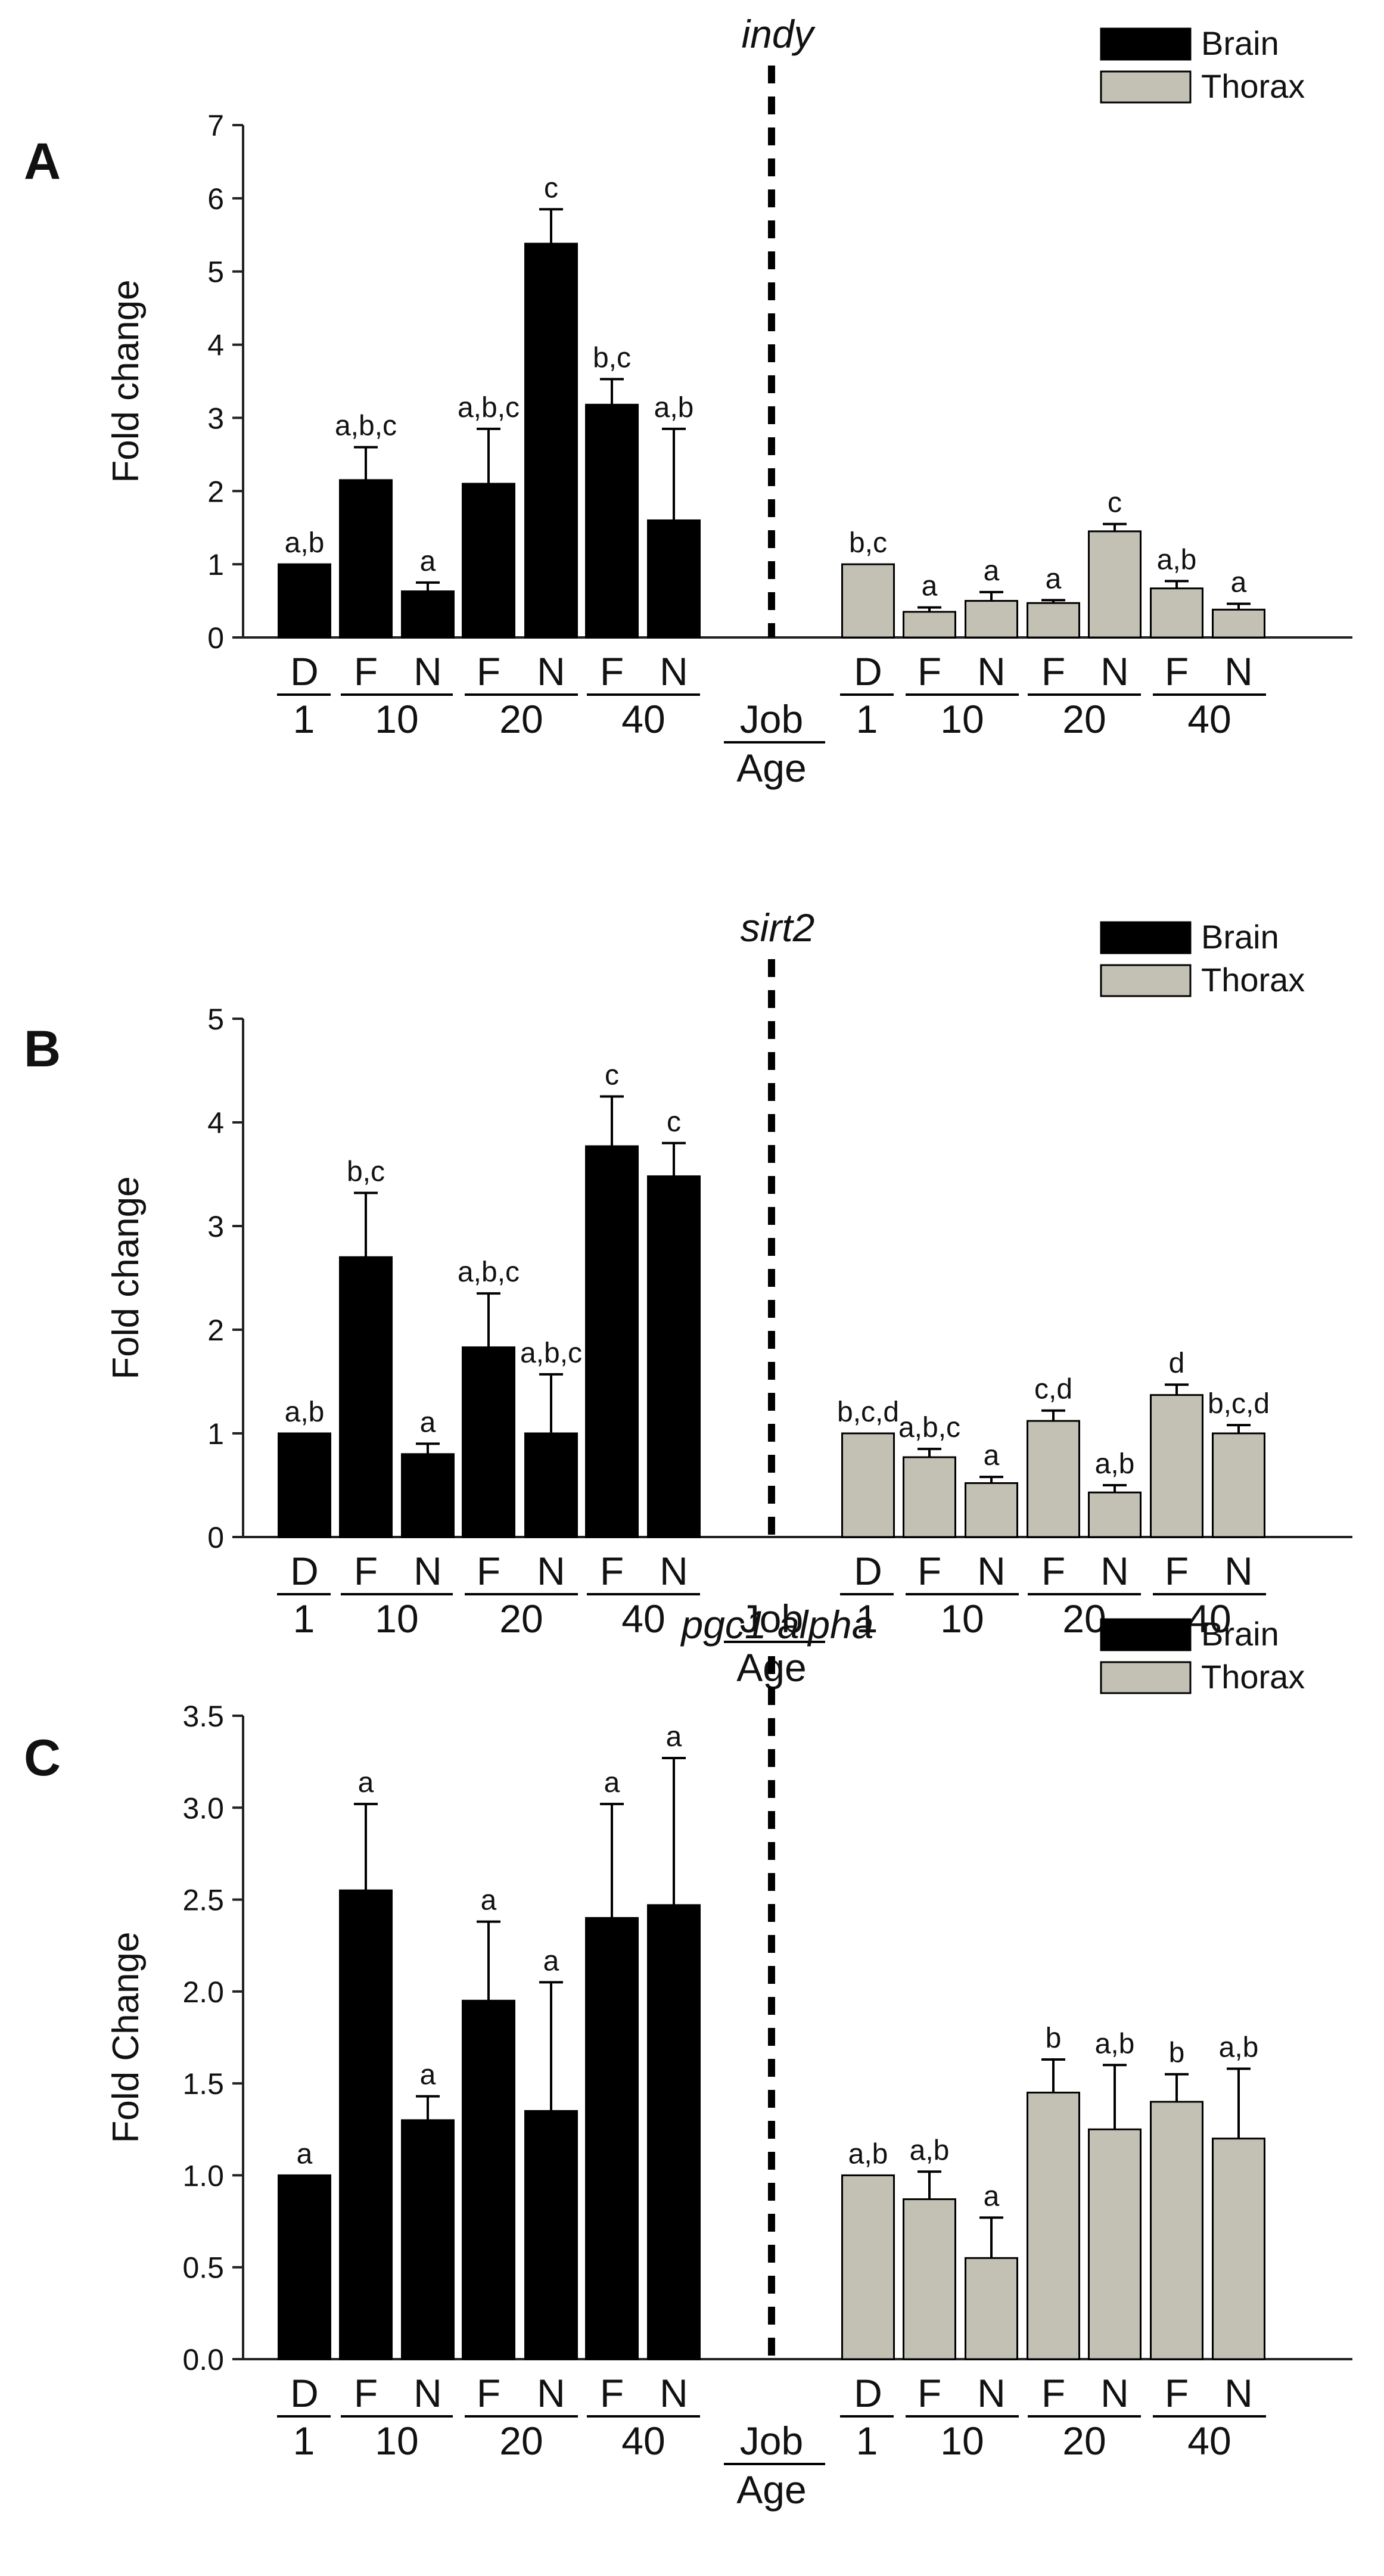 Image resolution: width=1384 pixels, height=2576 pixels. What do you see at coordinates (203, 2268) in the screenshot?
I see `y-tick-label: 0.5` at bounding box center [203, 2268].